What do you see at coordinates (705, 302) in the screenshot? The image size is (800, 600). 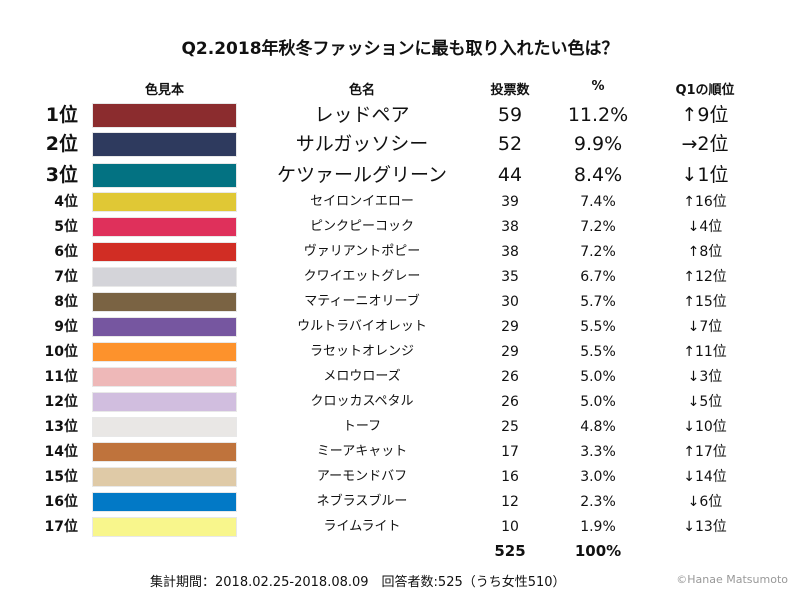 I see `q1-rank: ↑15位` at bounding box center [705, 302].